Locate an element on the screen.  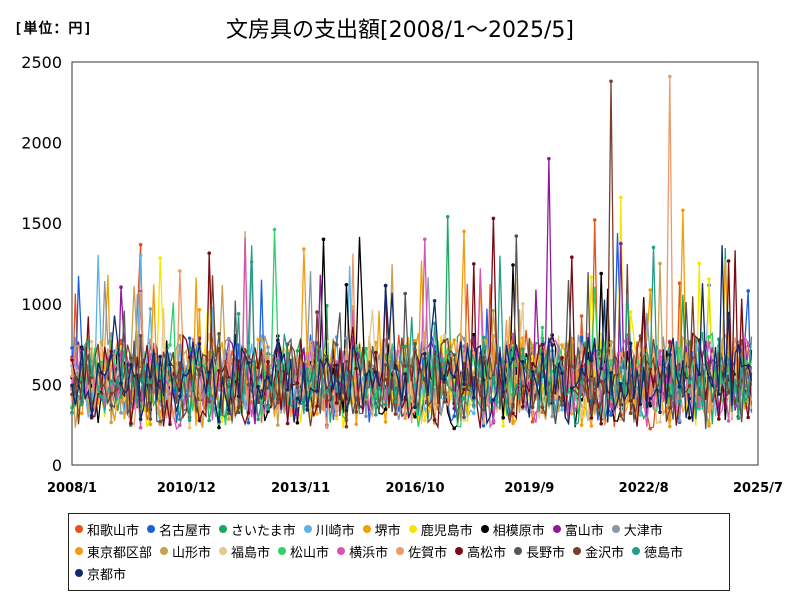
x-tick-label: 2013/11 is located at coordinates (300, 488).